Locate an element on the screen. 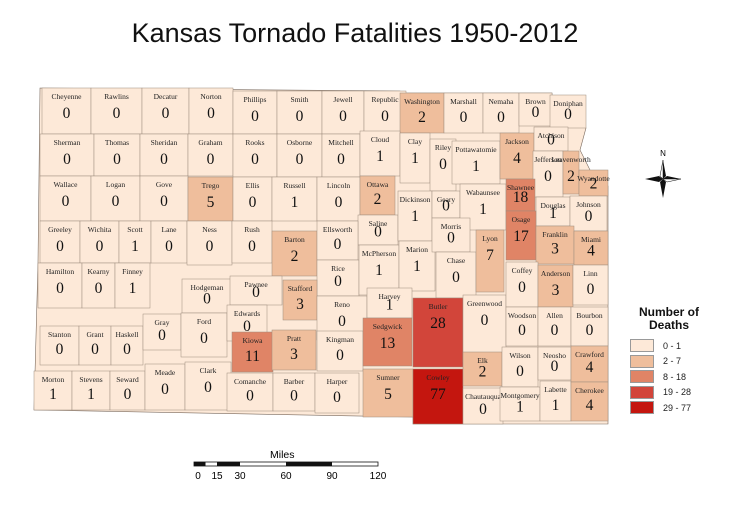  county-name: Crawford is located at coordinates (589, 354).